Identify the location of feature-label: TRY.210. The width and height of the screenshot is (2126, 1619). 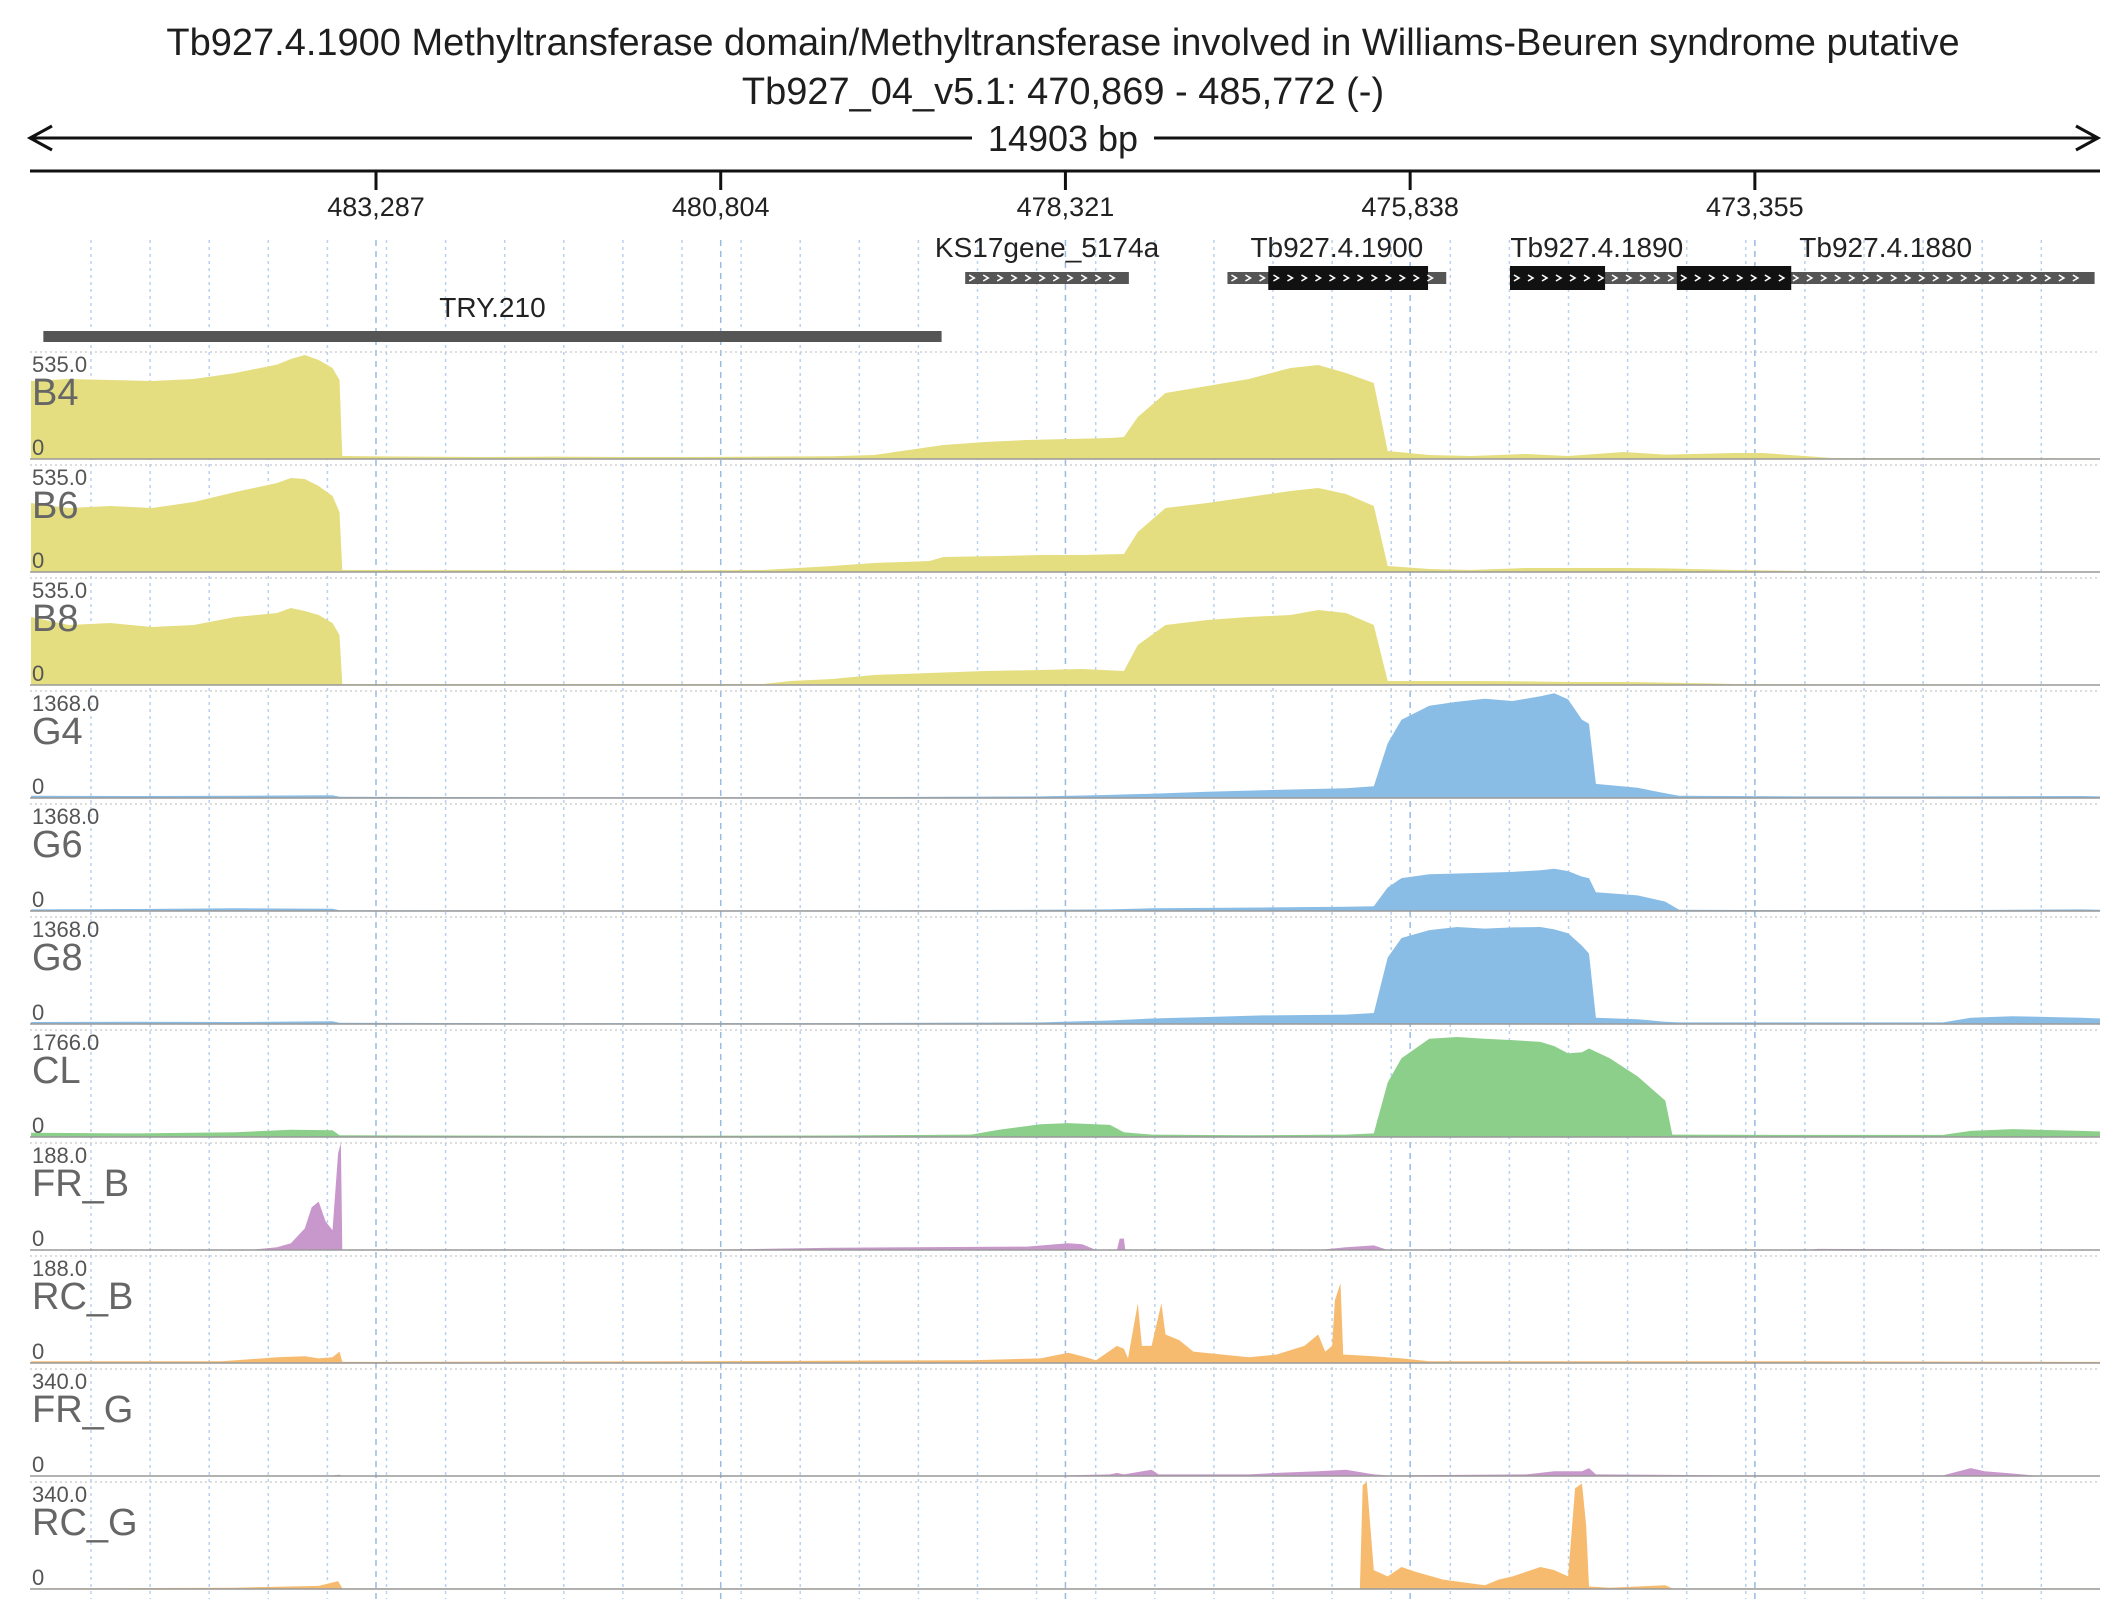
(492, 307).